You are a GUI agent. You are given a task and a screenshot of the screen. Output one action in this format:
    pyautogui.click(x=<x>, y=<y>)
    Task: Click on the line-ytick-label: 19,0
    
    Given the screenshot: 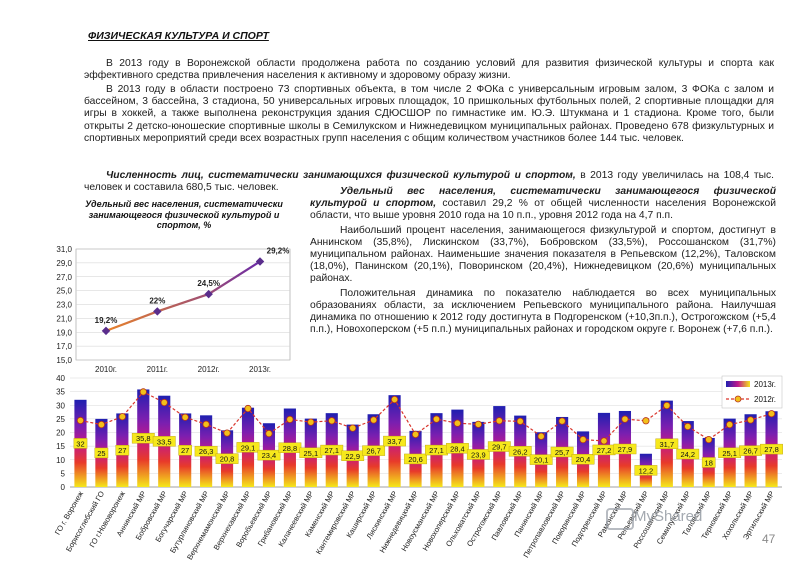 What is the action you would take?
    pyautogui.click(x=64, y=332)
    